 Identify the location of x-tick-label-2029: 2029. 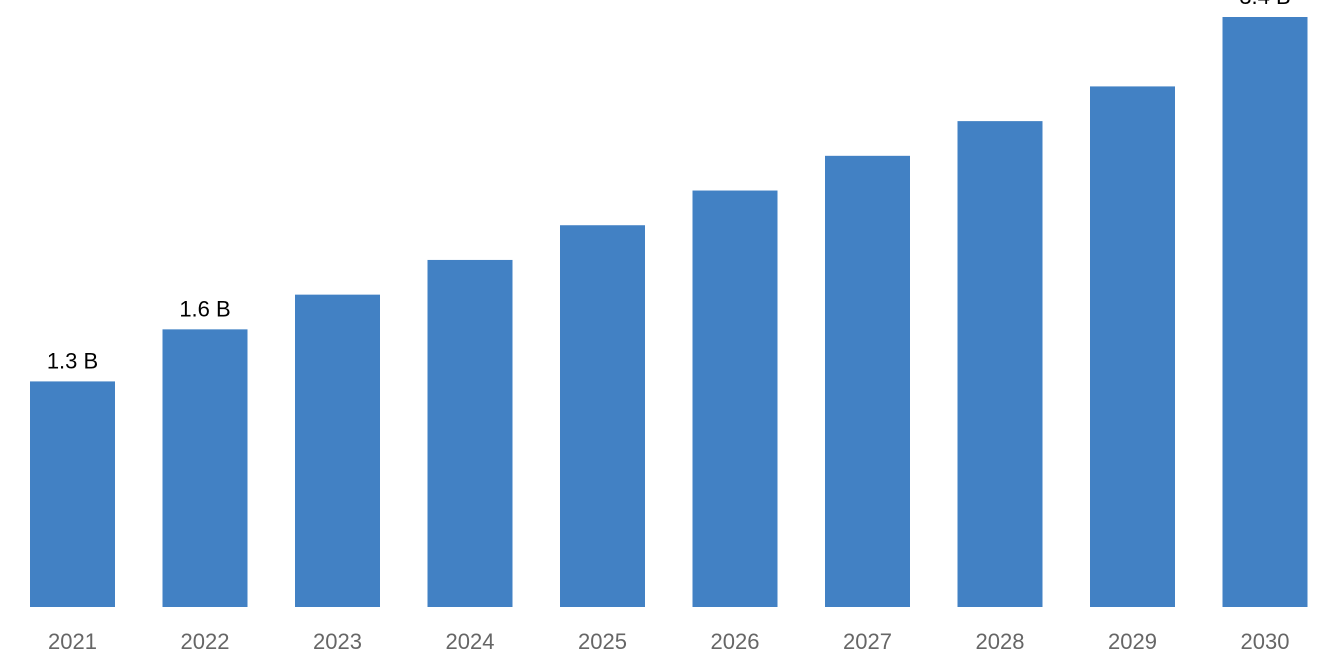
(1132, 641).